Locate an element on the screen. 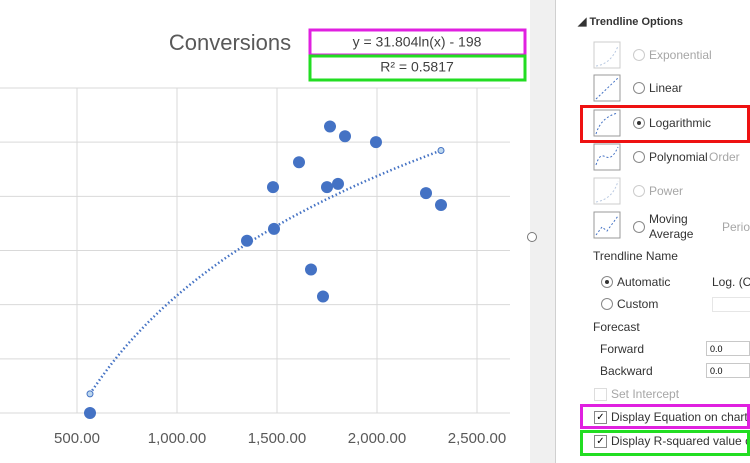 The height and width of the screenshot is (463, 750). resize-handle is located at coordinates (532, 237).